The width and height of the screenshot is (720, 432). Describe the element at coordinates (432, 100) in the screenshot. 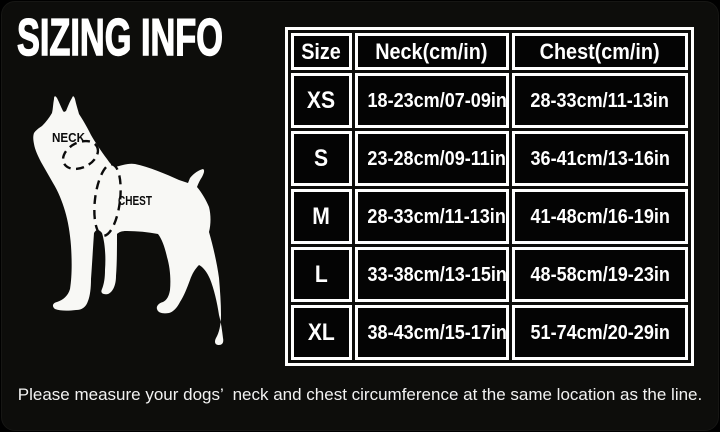

I see `cell-neck: 18-23cm/07-09in` at that location.